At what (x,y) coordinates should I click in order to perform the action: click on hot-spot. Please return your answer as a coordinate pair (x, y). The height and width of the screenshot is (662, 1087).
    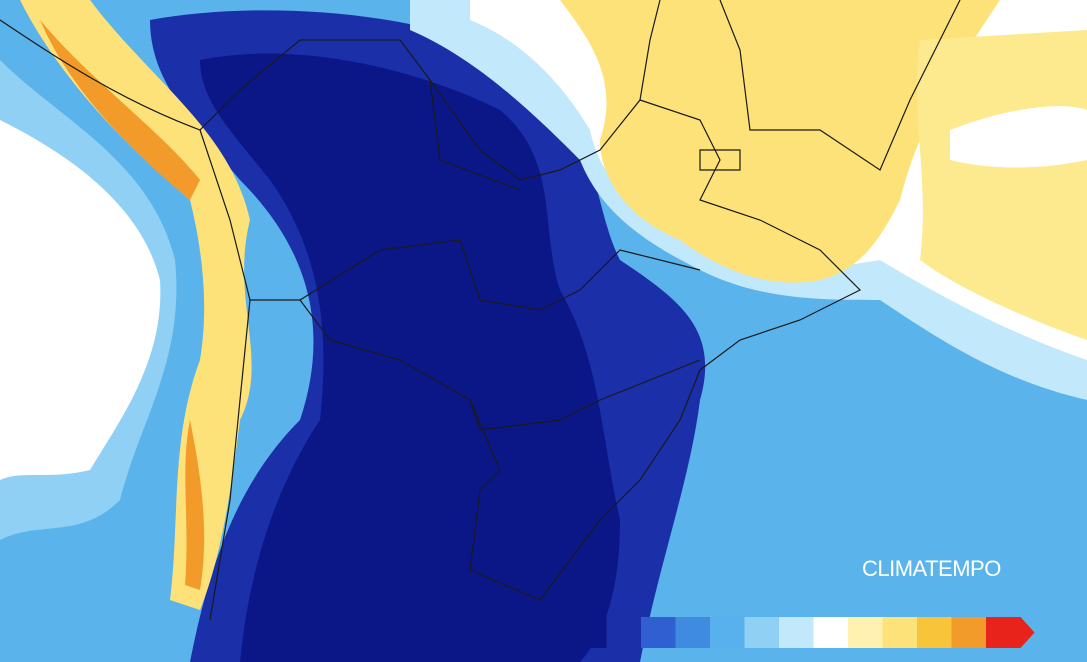
    Looking at the image, I should click on (122, 305).